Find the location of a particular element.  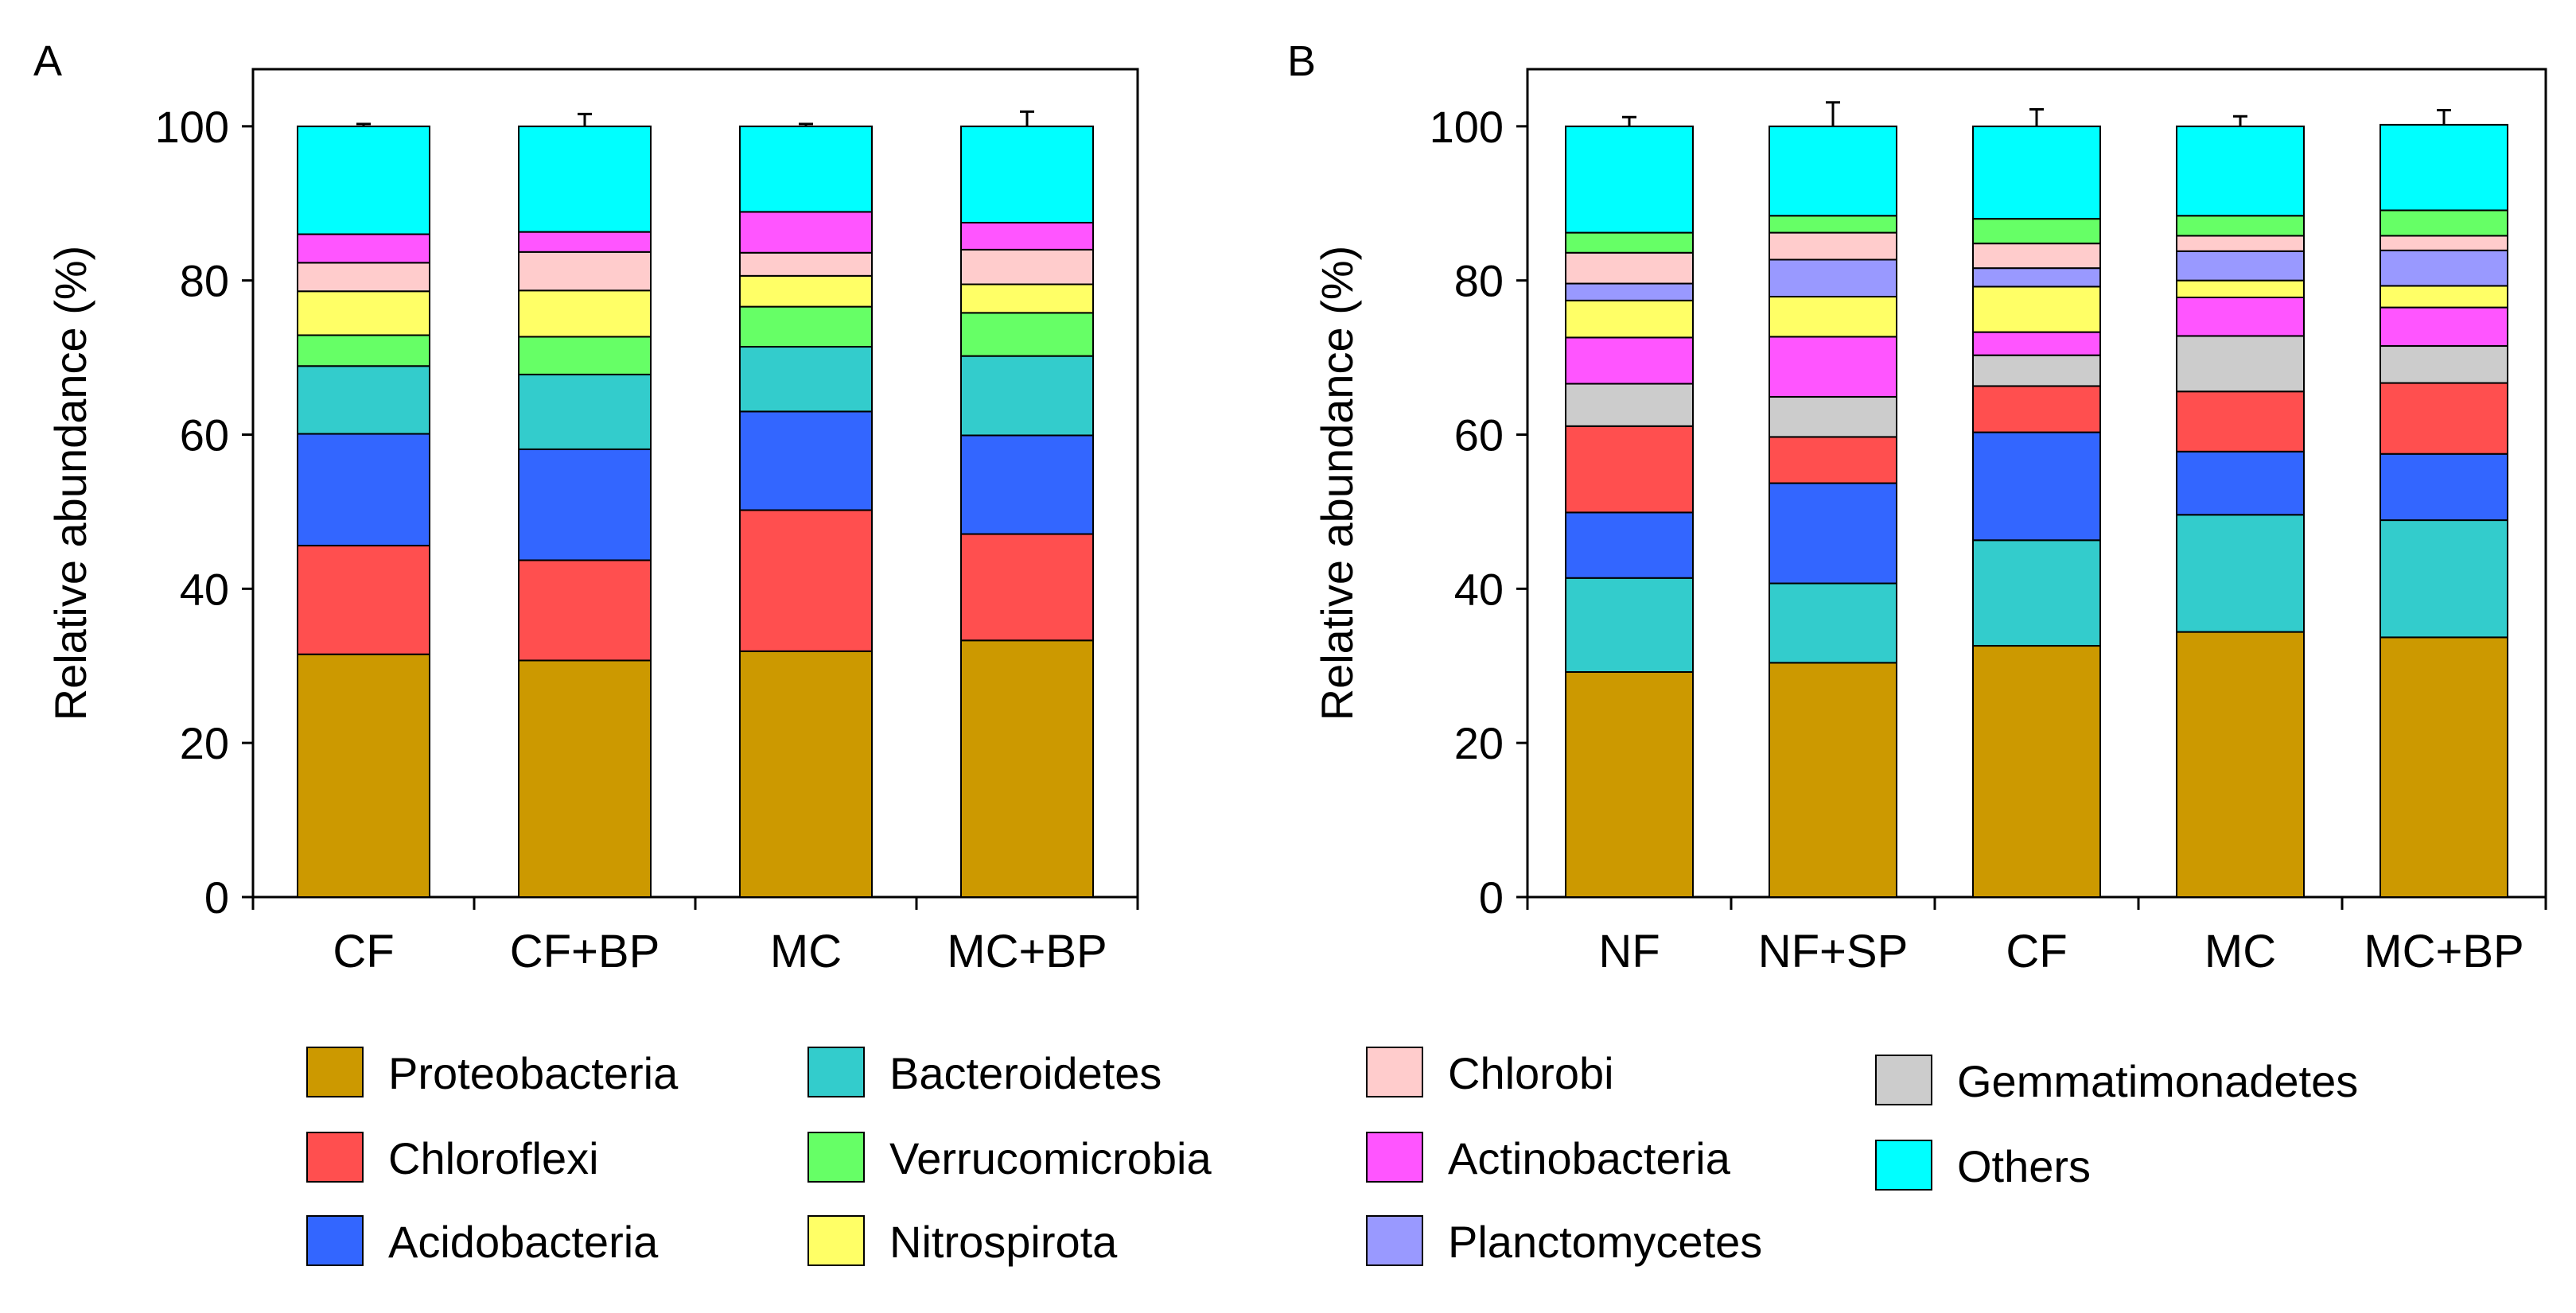

panel-a-ytick-label: 20 is located at coordinates (205, 743).